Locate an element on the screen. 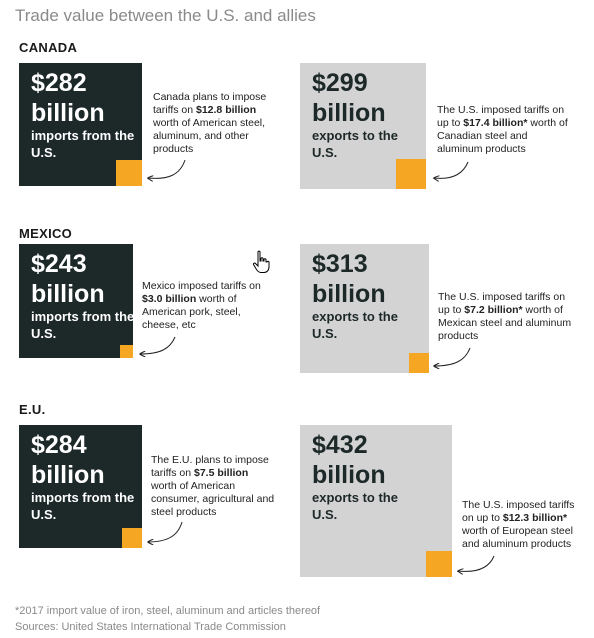 This screenshot has width=594, height=638. arrow-eu-imports is located at coordinates (165, 531).